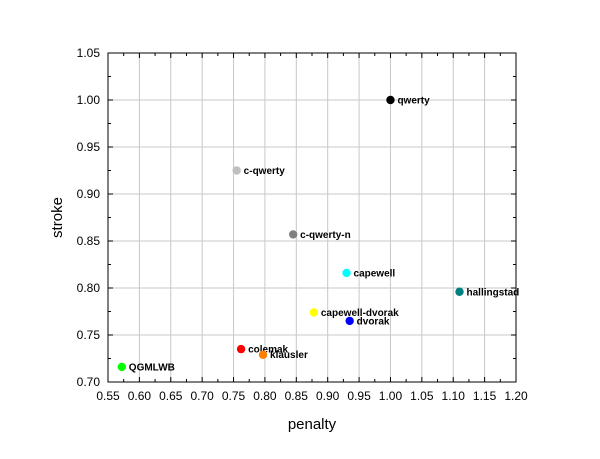 The image size is (600, 459). What do you see at coordinates (328, 396) in the screenshot?
I see `x-tick-label: 0.90` at bounding box center [328, 396].